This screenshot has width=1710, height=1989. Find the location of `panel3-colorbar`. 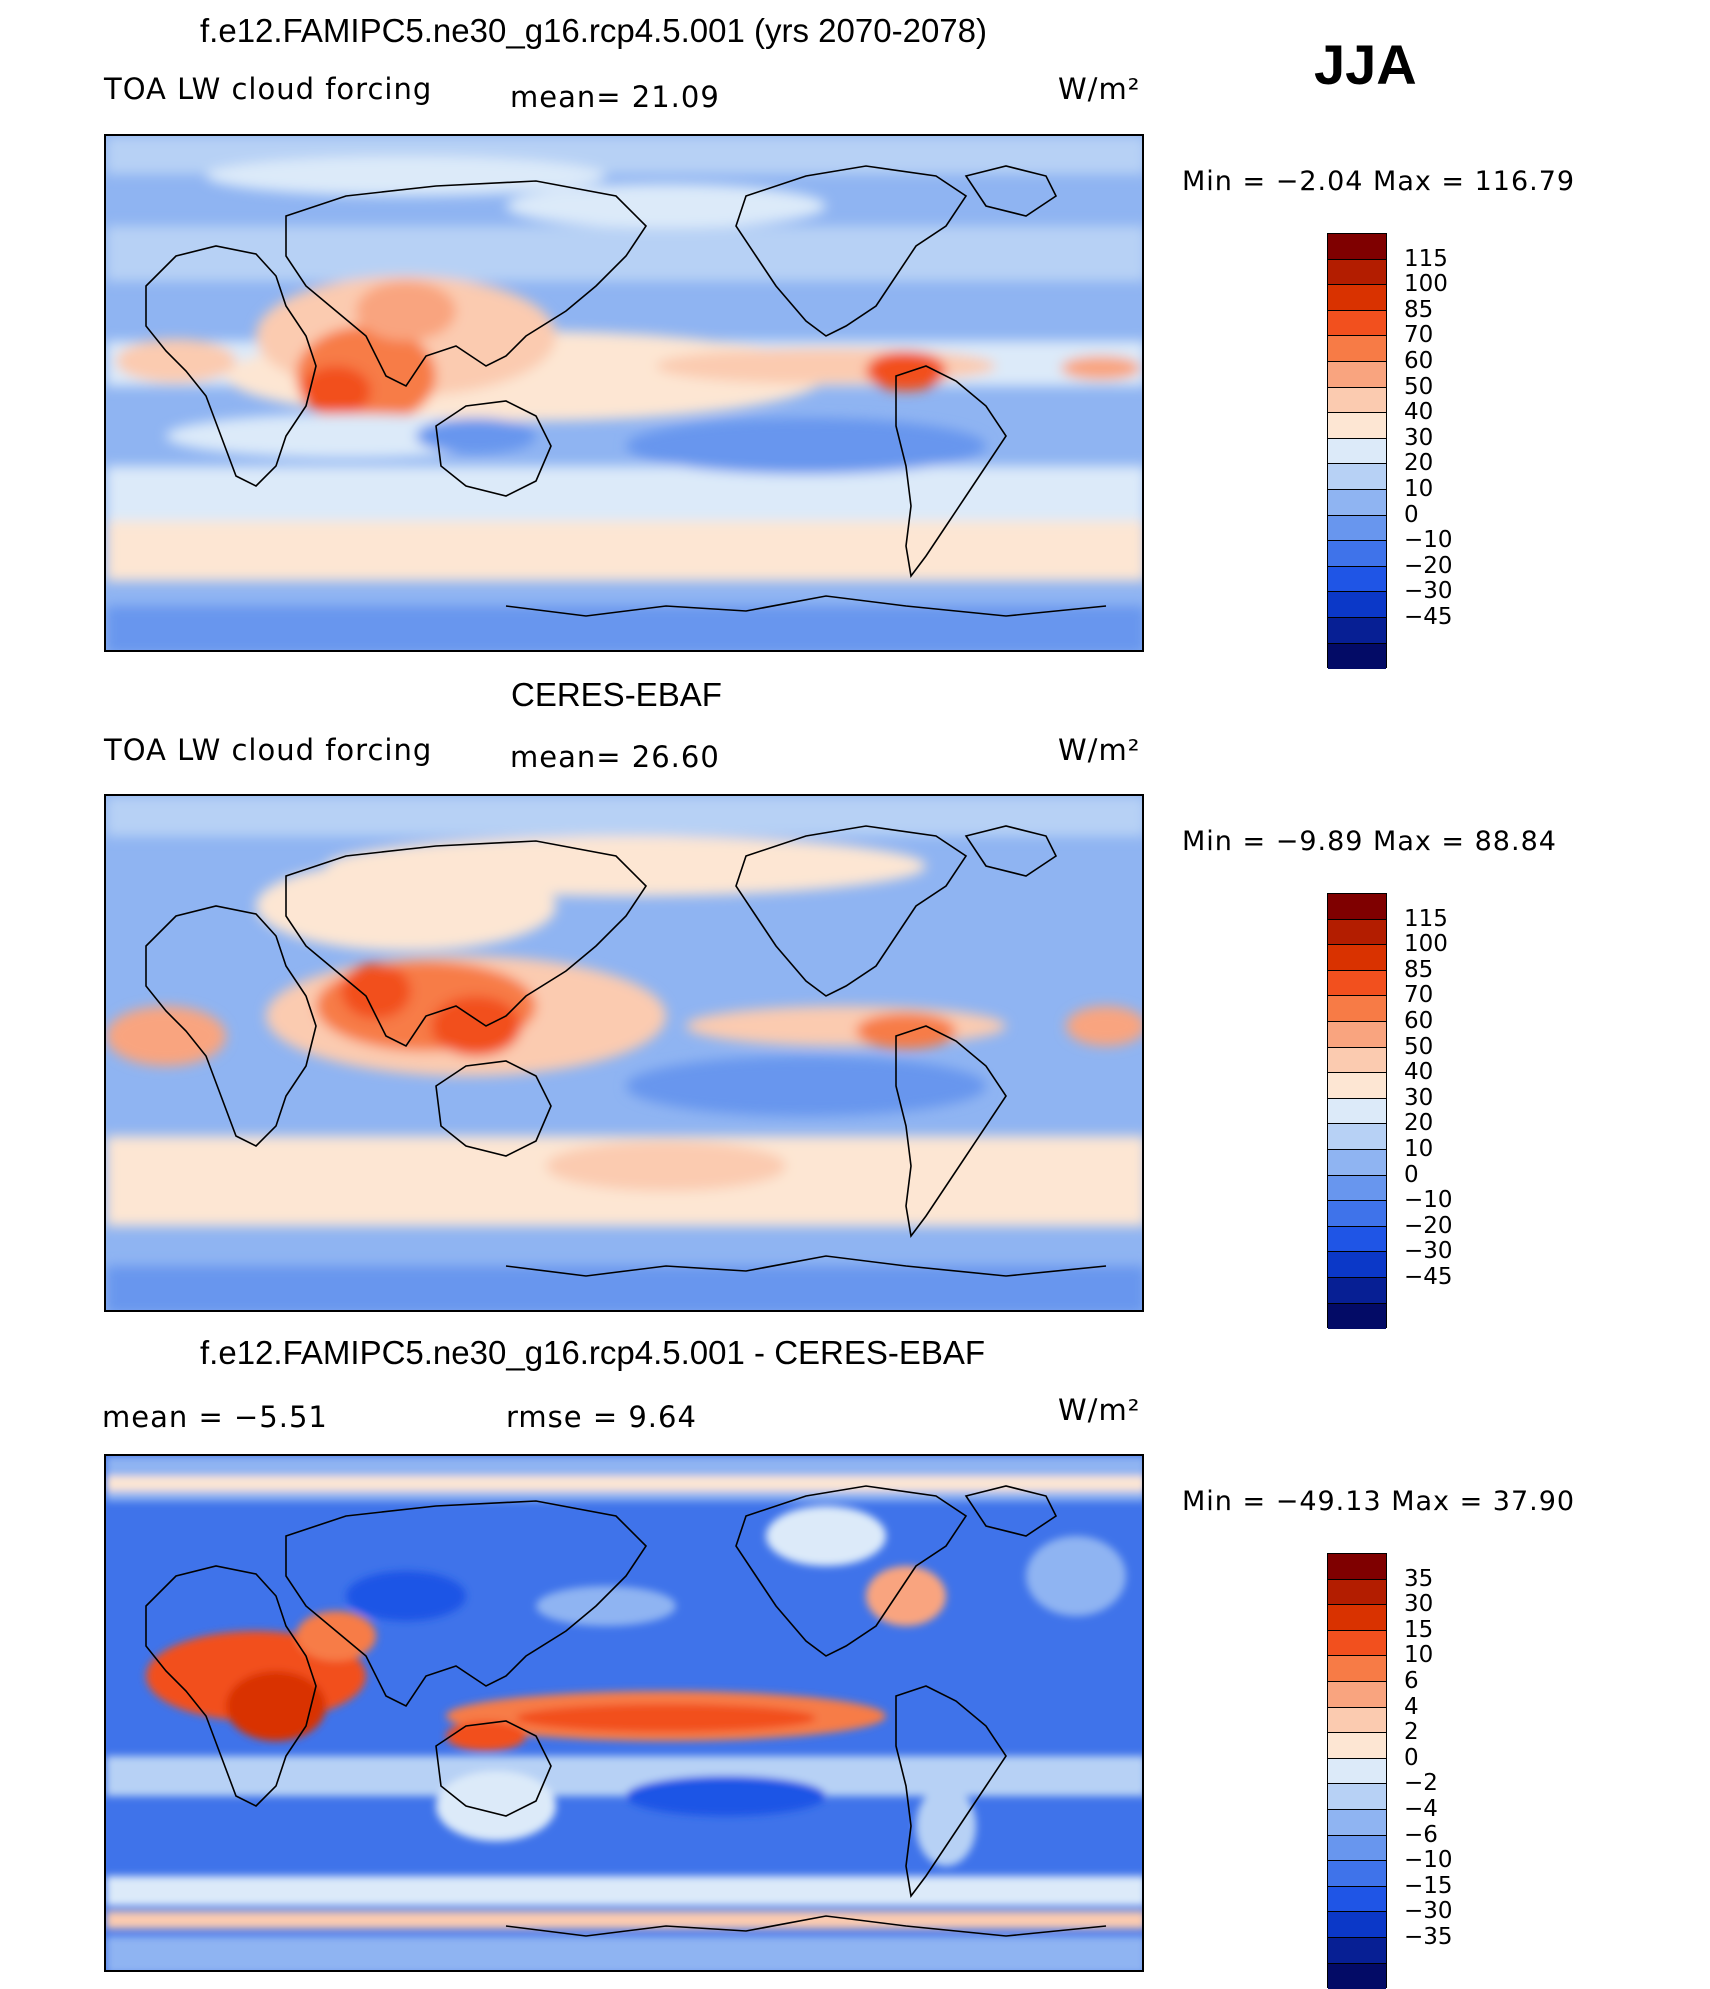

panel3-colorbar is located at coordinates (1357, 1770).